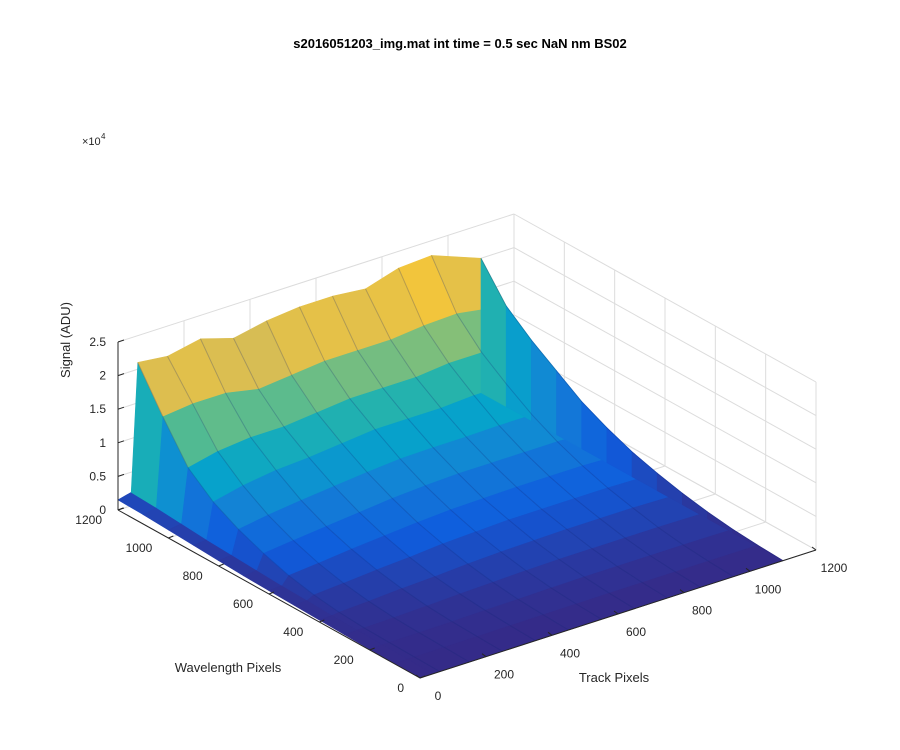  What do you see at coordinates (65, 340) in the screenshot?
I see `z-axis-label: Signal (ADU)` at bounding box center [65, 340].